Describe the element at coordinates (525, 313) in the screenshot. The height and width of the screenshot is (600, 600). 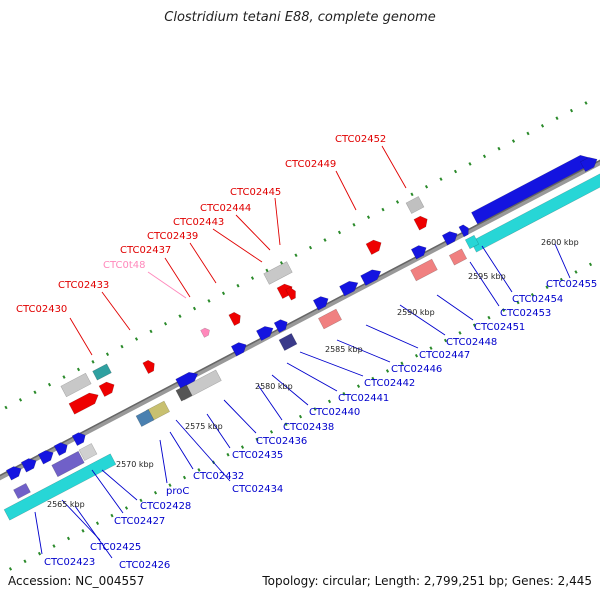
I see `gene-label: CTC02453` at that location.